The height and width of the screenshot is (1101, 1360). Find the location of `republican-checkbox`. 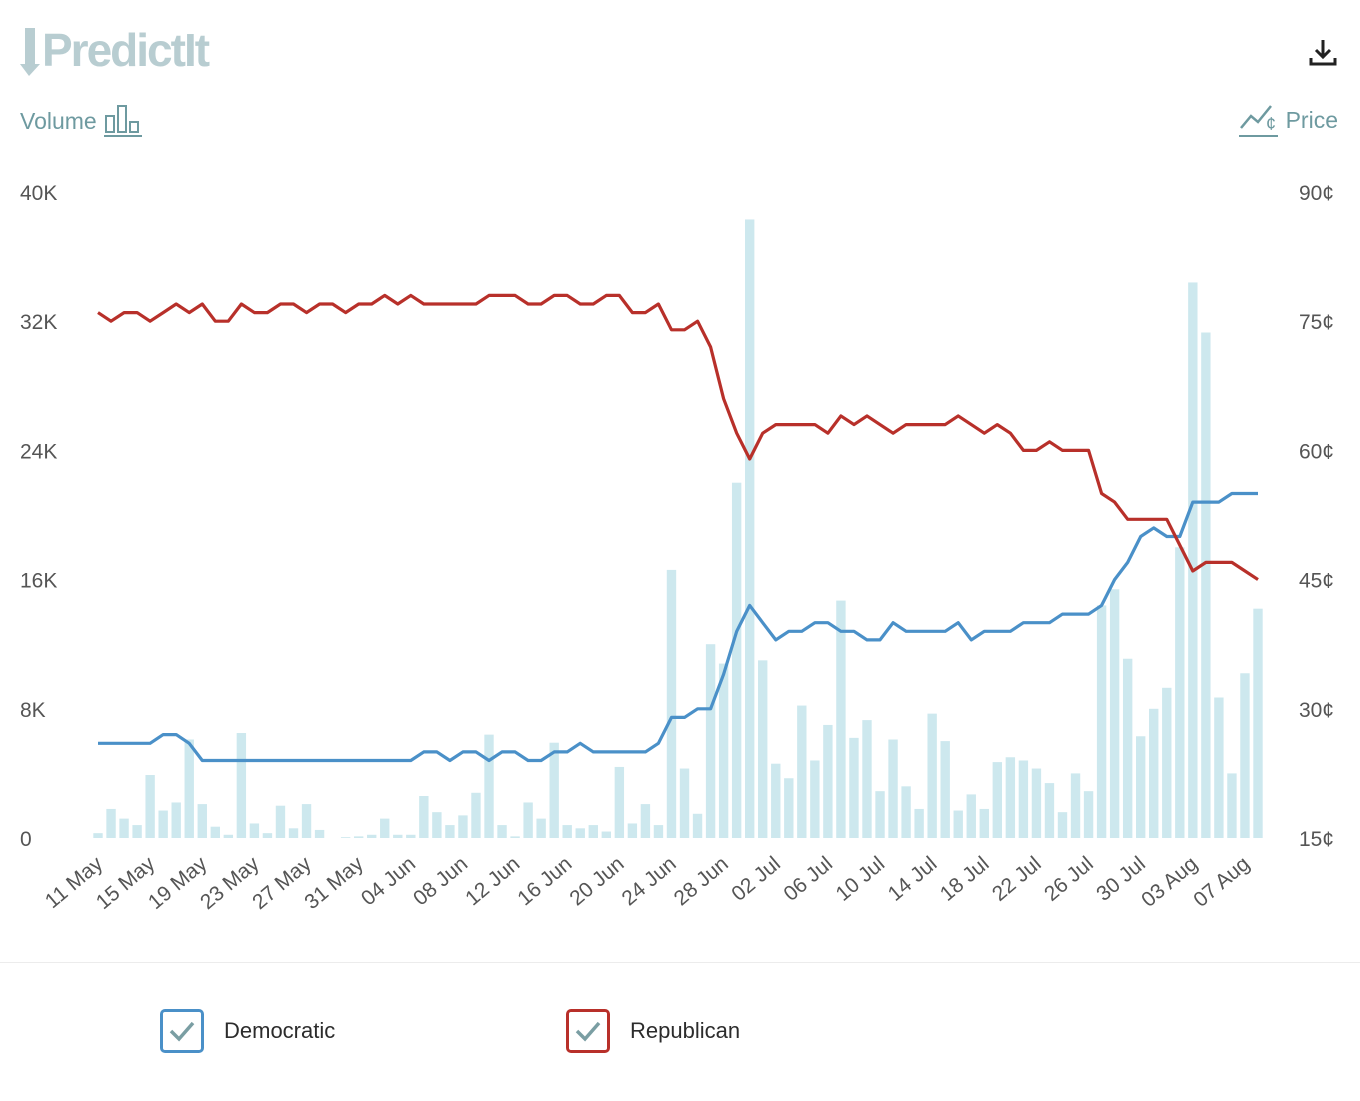

republican-checkbox is located at coordinates (588, 1031).